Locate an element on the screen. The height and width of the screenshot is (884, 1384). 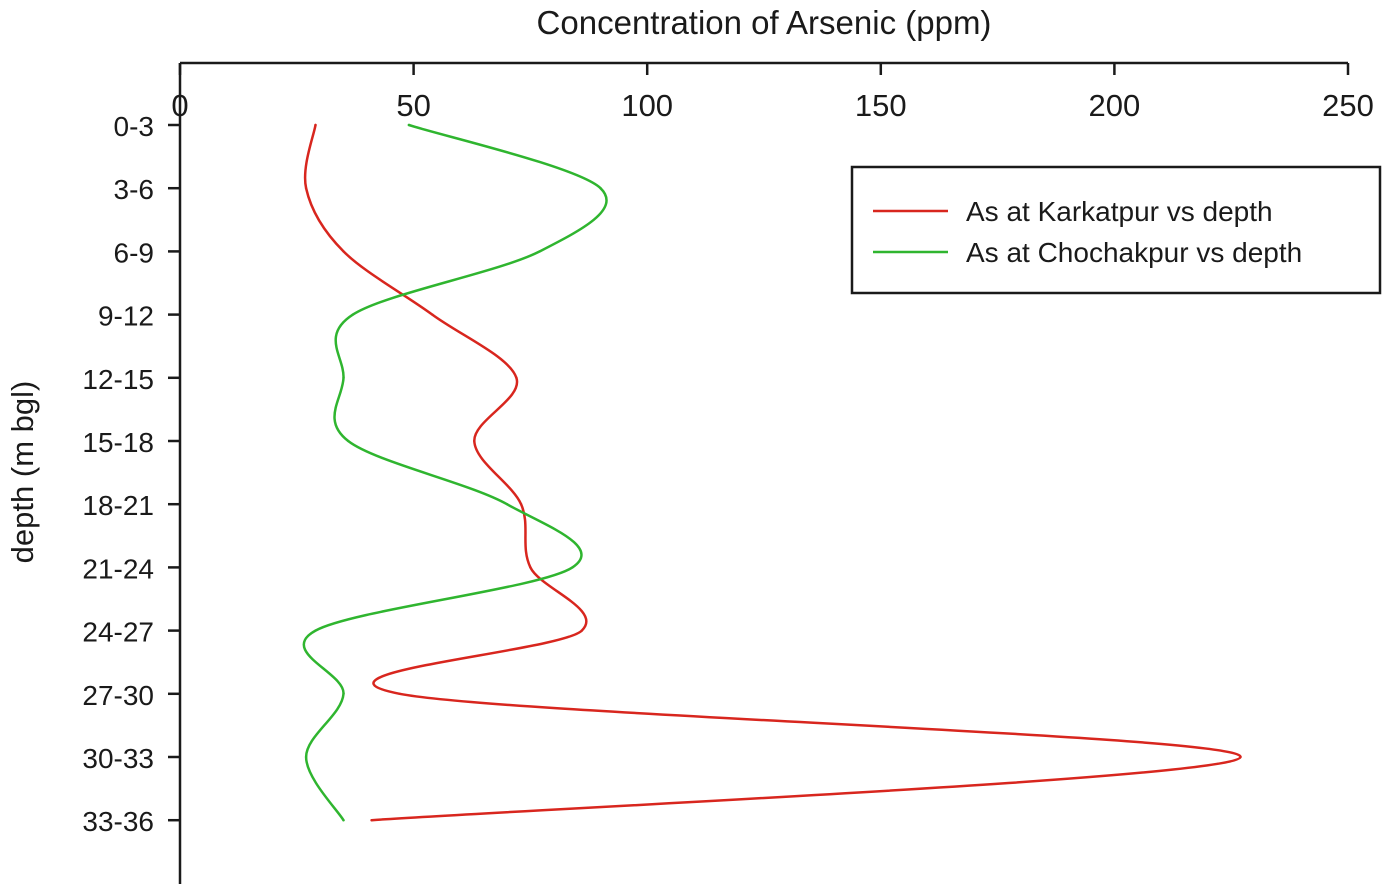
y-tick-label: 21-24 is located at coordinates (118, 568).